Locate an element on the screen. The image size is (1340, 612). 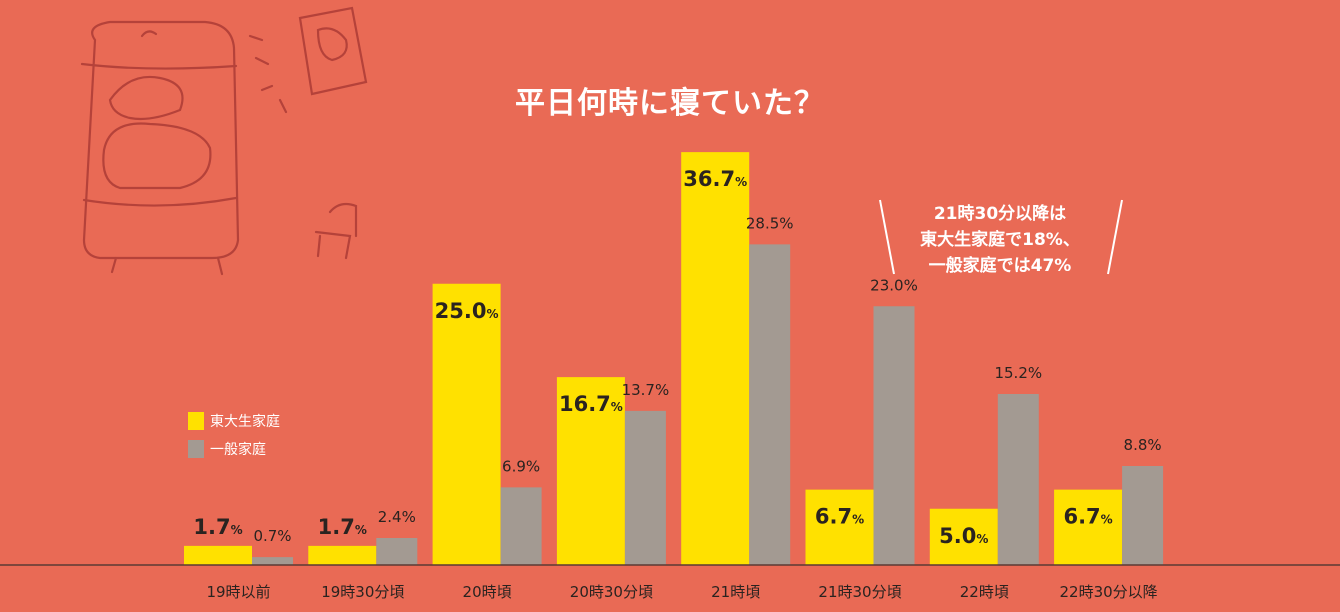
value-label-general: 15.2% is located at coordinates (1018, 373).